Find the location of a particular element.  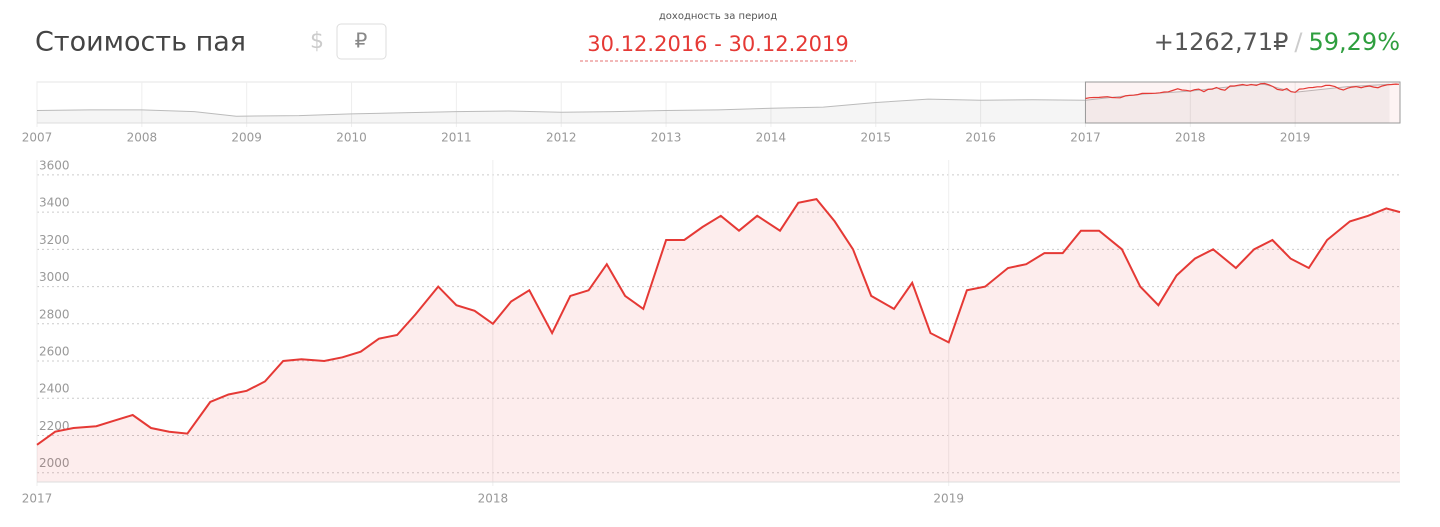

x-tick-label: 2012 is located at coordinates (561, 138).